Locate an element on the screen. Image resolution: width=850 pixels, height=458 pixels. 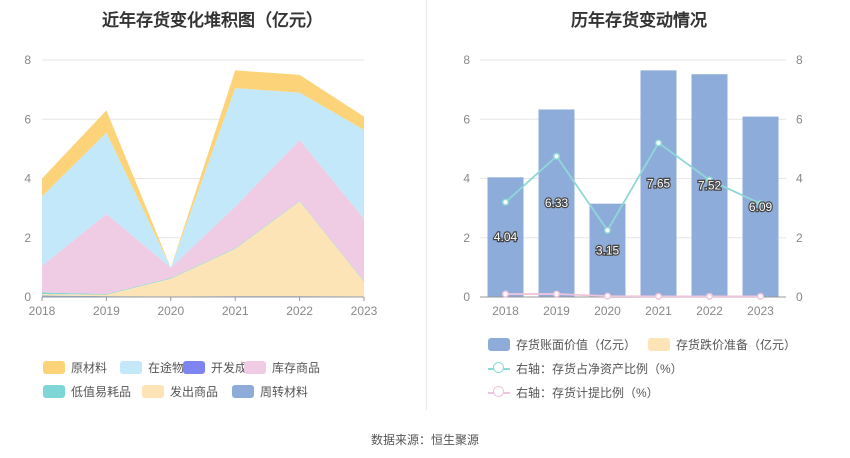
bar-data-label: 6.33 is located at coordinates (557, 203).